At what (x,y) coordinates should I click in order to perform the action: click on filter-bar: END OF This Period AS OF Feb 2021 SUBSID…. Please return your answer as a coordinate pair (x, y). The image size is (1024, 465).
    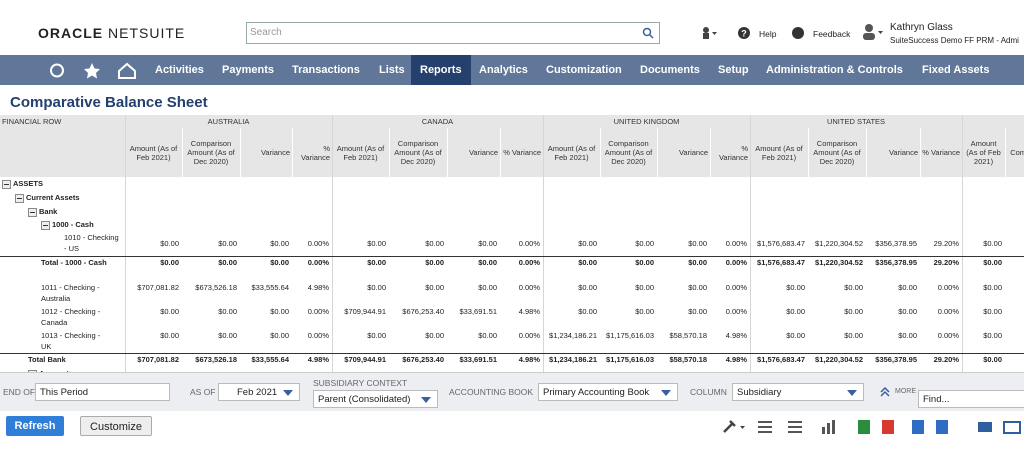
    Looking at the image, I should click on (512, 391).